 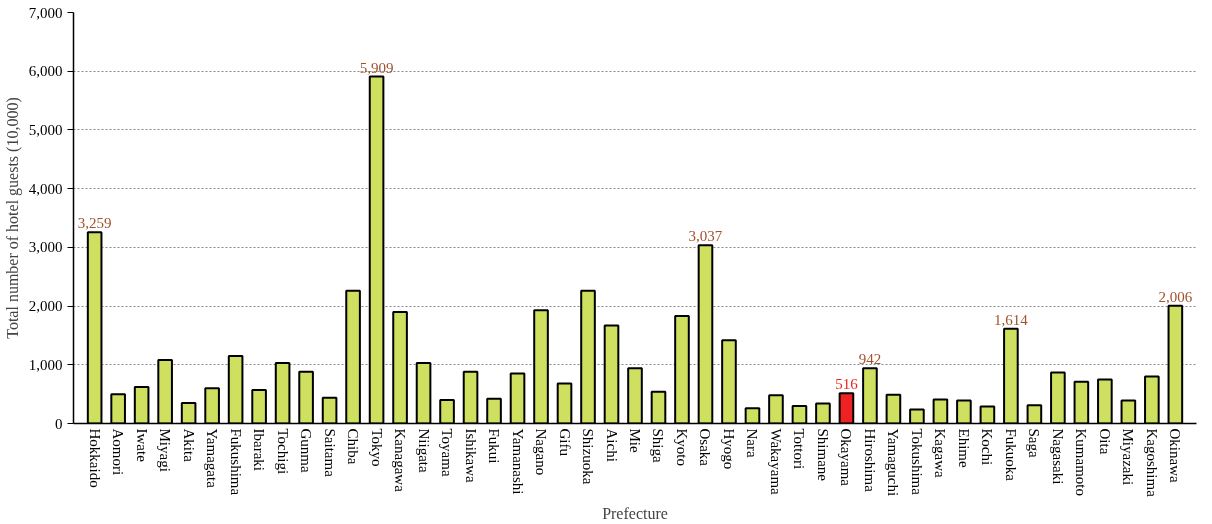 What do you see at coordinates (588, 456) in the screenshot?
I see `x-tick-label: Shizuoka` at bounding box center [588, 456].